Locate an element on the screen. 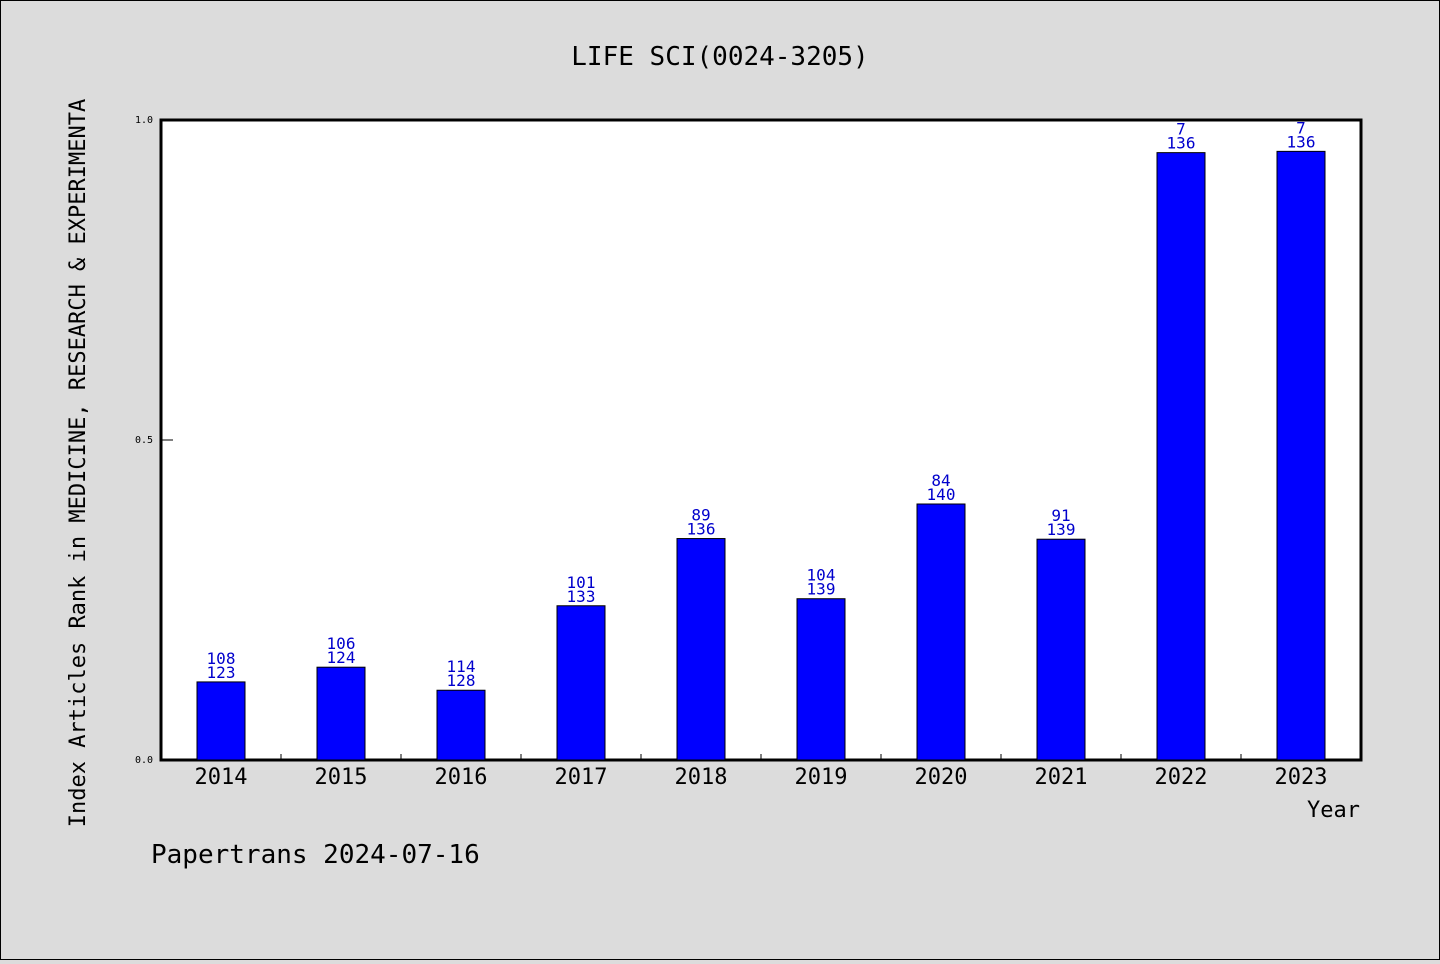 This screenshot has height=964, width=1440. total-label: 140 is located at coordinates (941, 494).